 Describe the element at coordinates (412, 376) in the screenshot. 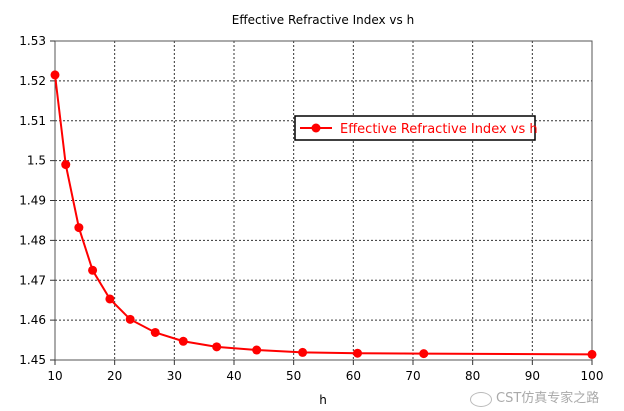

I see `x-tick-label: 70` at that location.